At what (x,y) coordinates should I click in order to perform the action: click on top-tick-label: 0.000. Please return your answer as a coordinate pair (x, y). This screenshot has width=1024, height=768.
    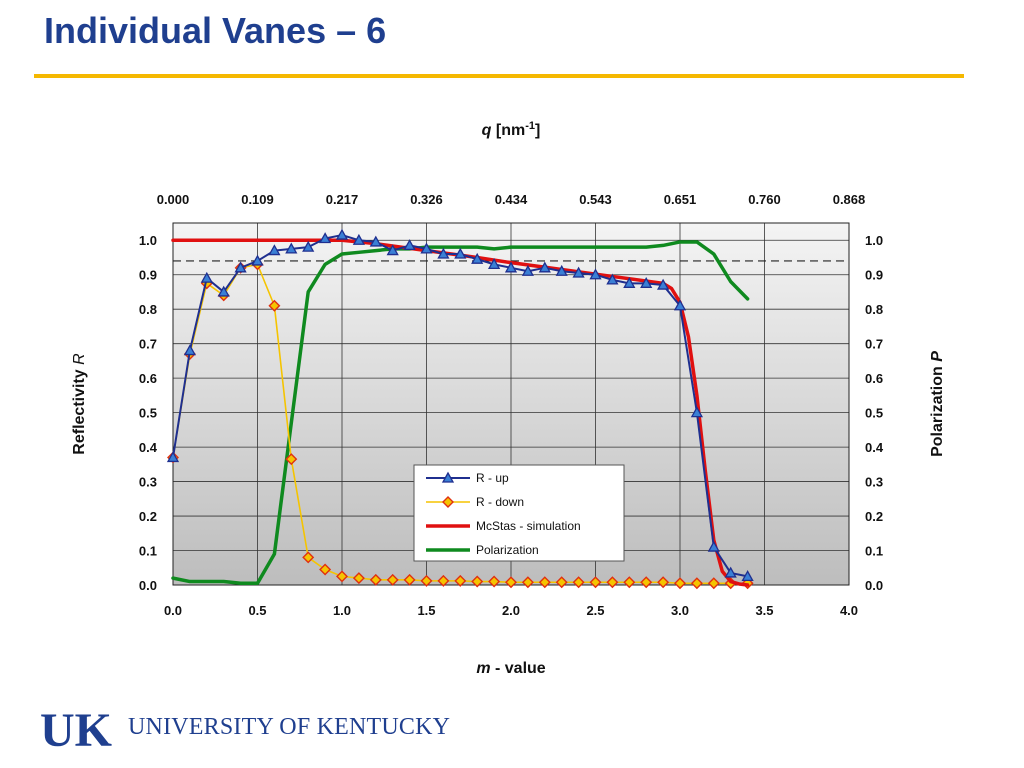
    Looking at the image, I should click on (173, 199).